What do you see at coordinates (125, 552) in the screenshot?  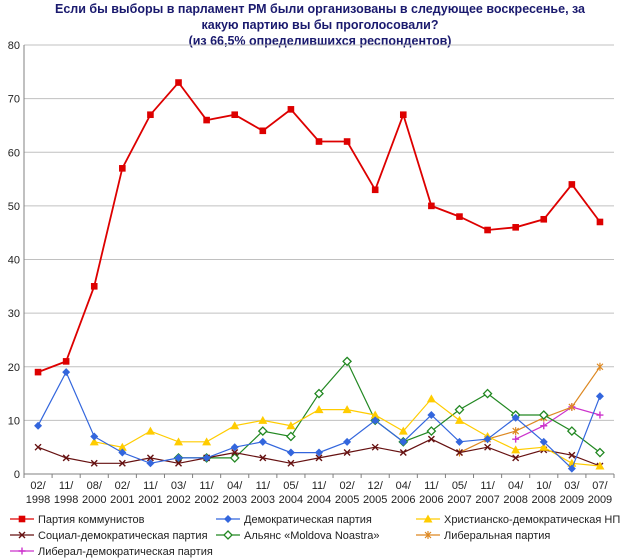 I see `legend-label: Либерал-демократическая партия` at bounding box center [125, 552].